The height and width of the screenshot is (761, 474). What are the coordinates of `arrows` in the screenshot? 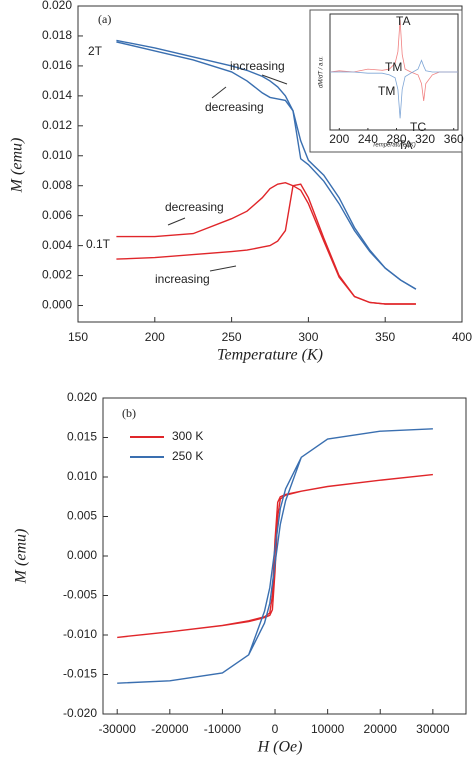 It's located at (227, 173).